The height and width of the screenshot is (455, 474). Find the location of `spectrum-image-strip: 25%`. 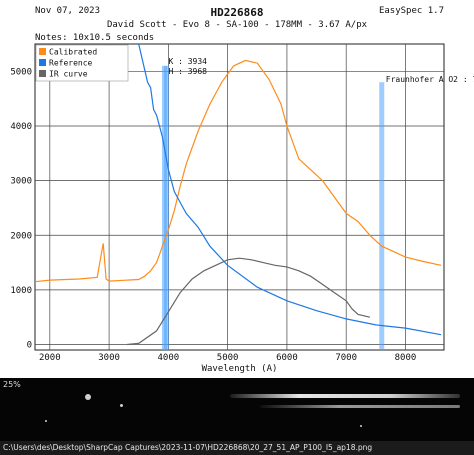

spectrum-image-strip: 25% is located at coordinates (237, 409).